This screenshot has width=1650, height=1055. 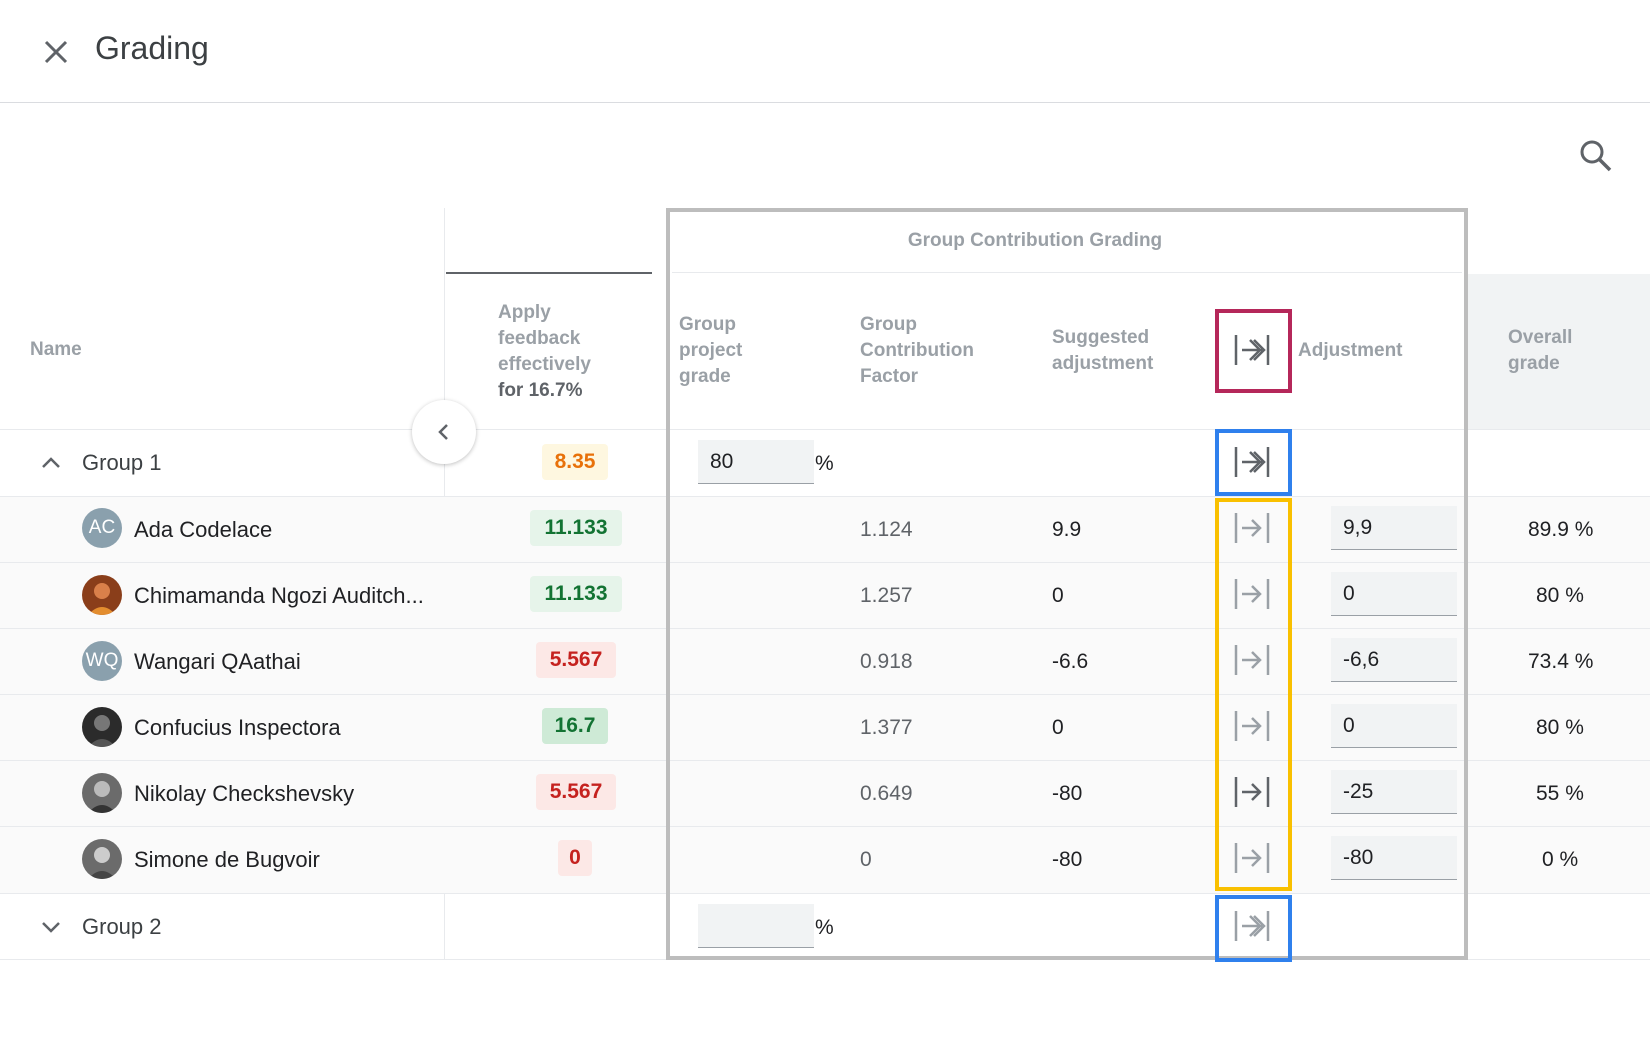 I want to click on close-button, so click(x=56, y=52).